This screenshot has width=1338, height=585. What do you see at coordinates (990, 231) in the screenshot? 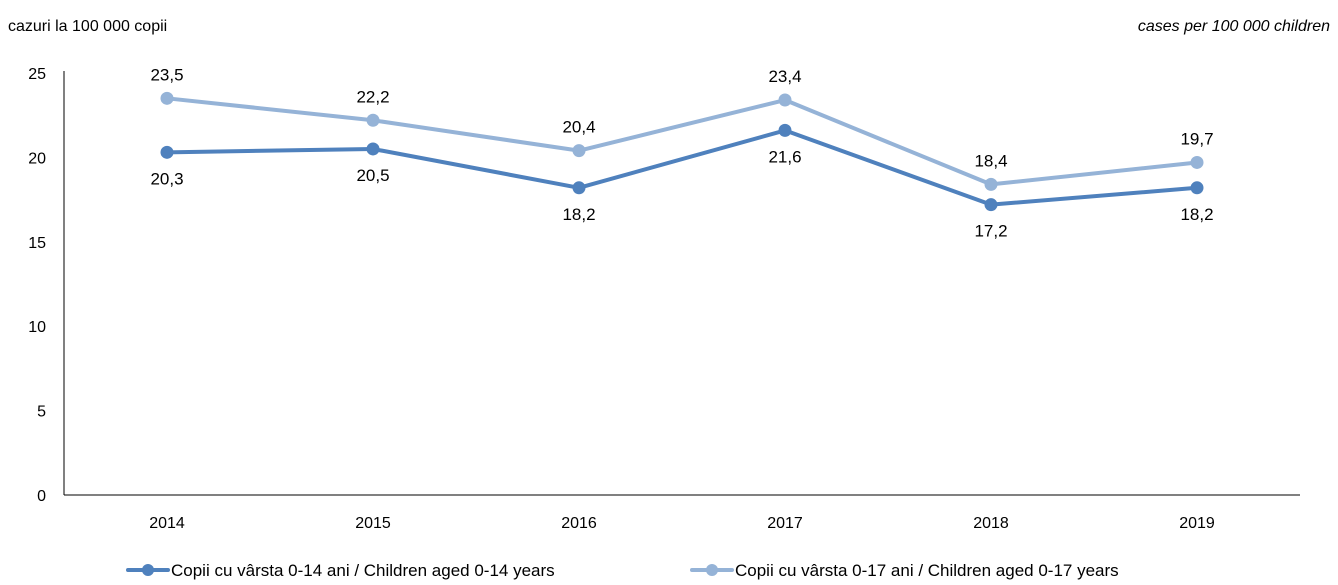
I see `data-label: 17,2` at bounding box center [990, 231].